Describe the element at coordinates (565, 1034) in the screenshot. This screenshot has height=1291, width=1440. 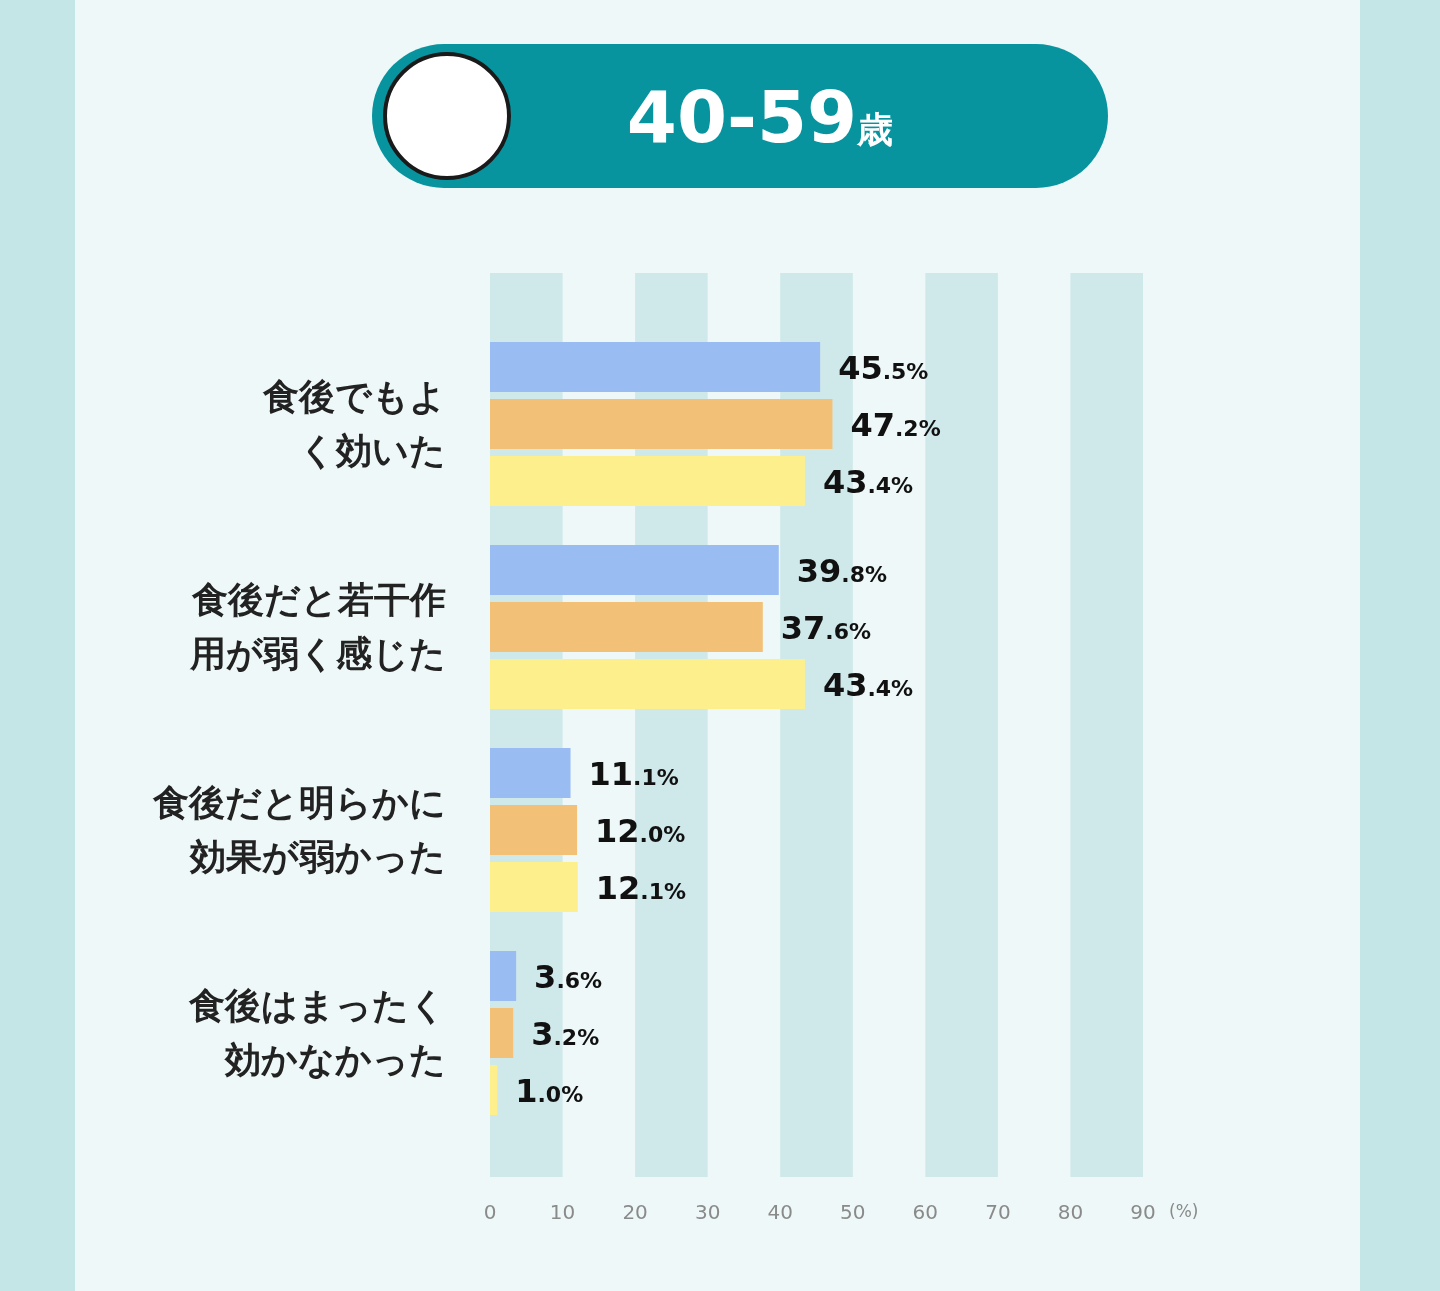
I see `data-label: 3.2%` at that location.